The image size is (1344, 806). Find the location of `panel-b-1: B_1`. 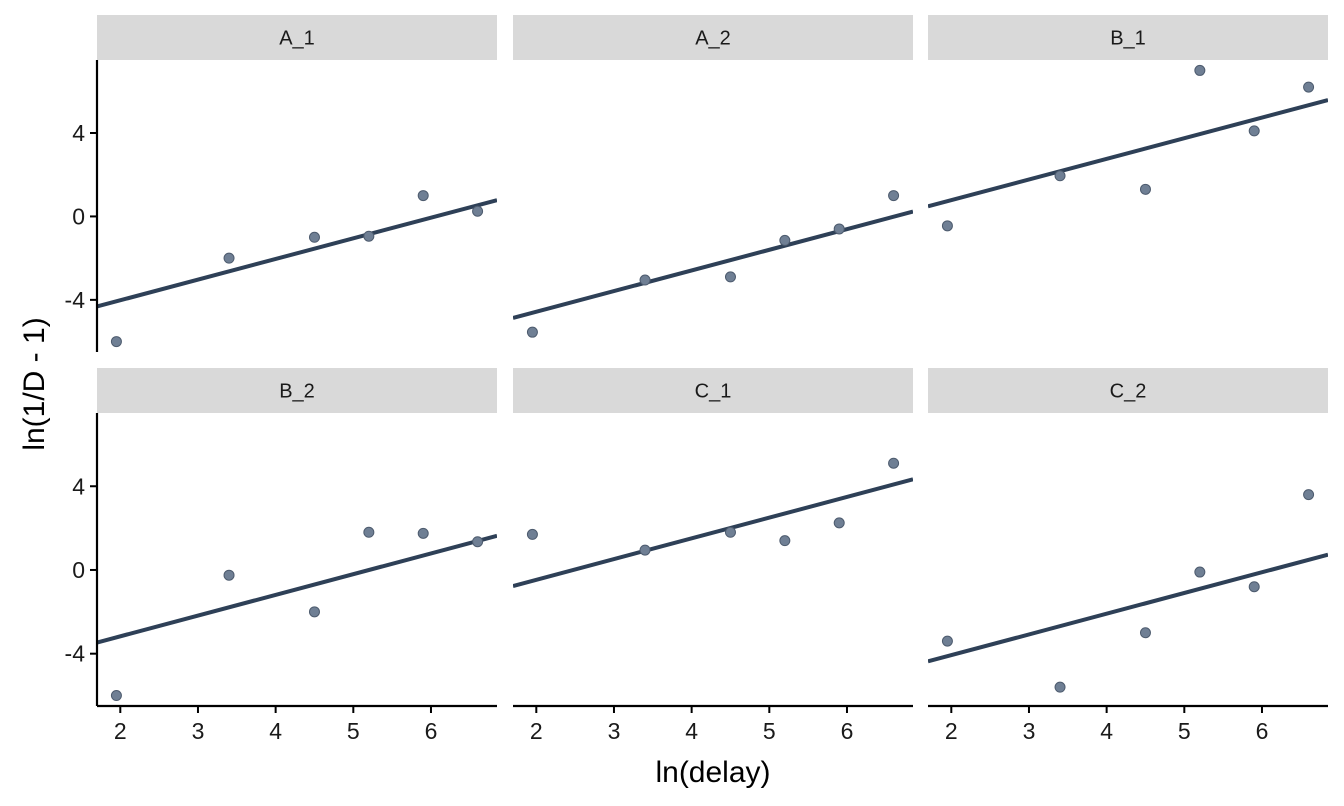

panel-b-1: B_1 is located at coordinates (1128, 123).